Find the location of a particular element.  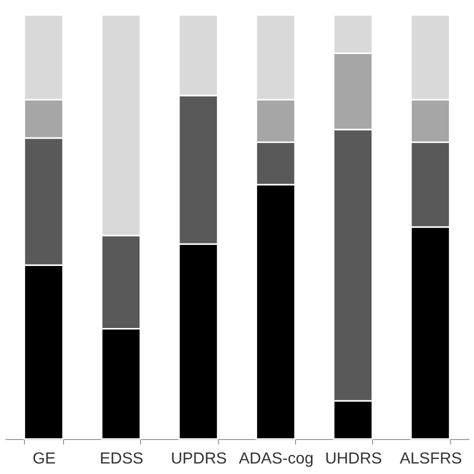

x-tick-label: EDSS is located at coordinates (122, 459).